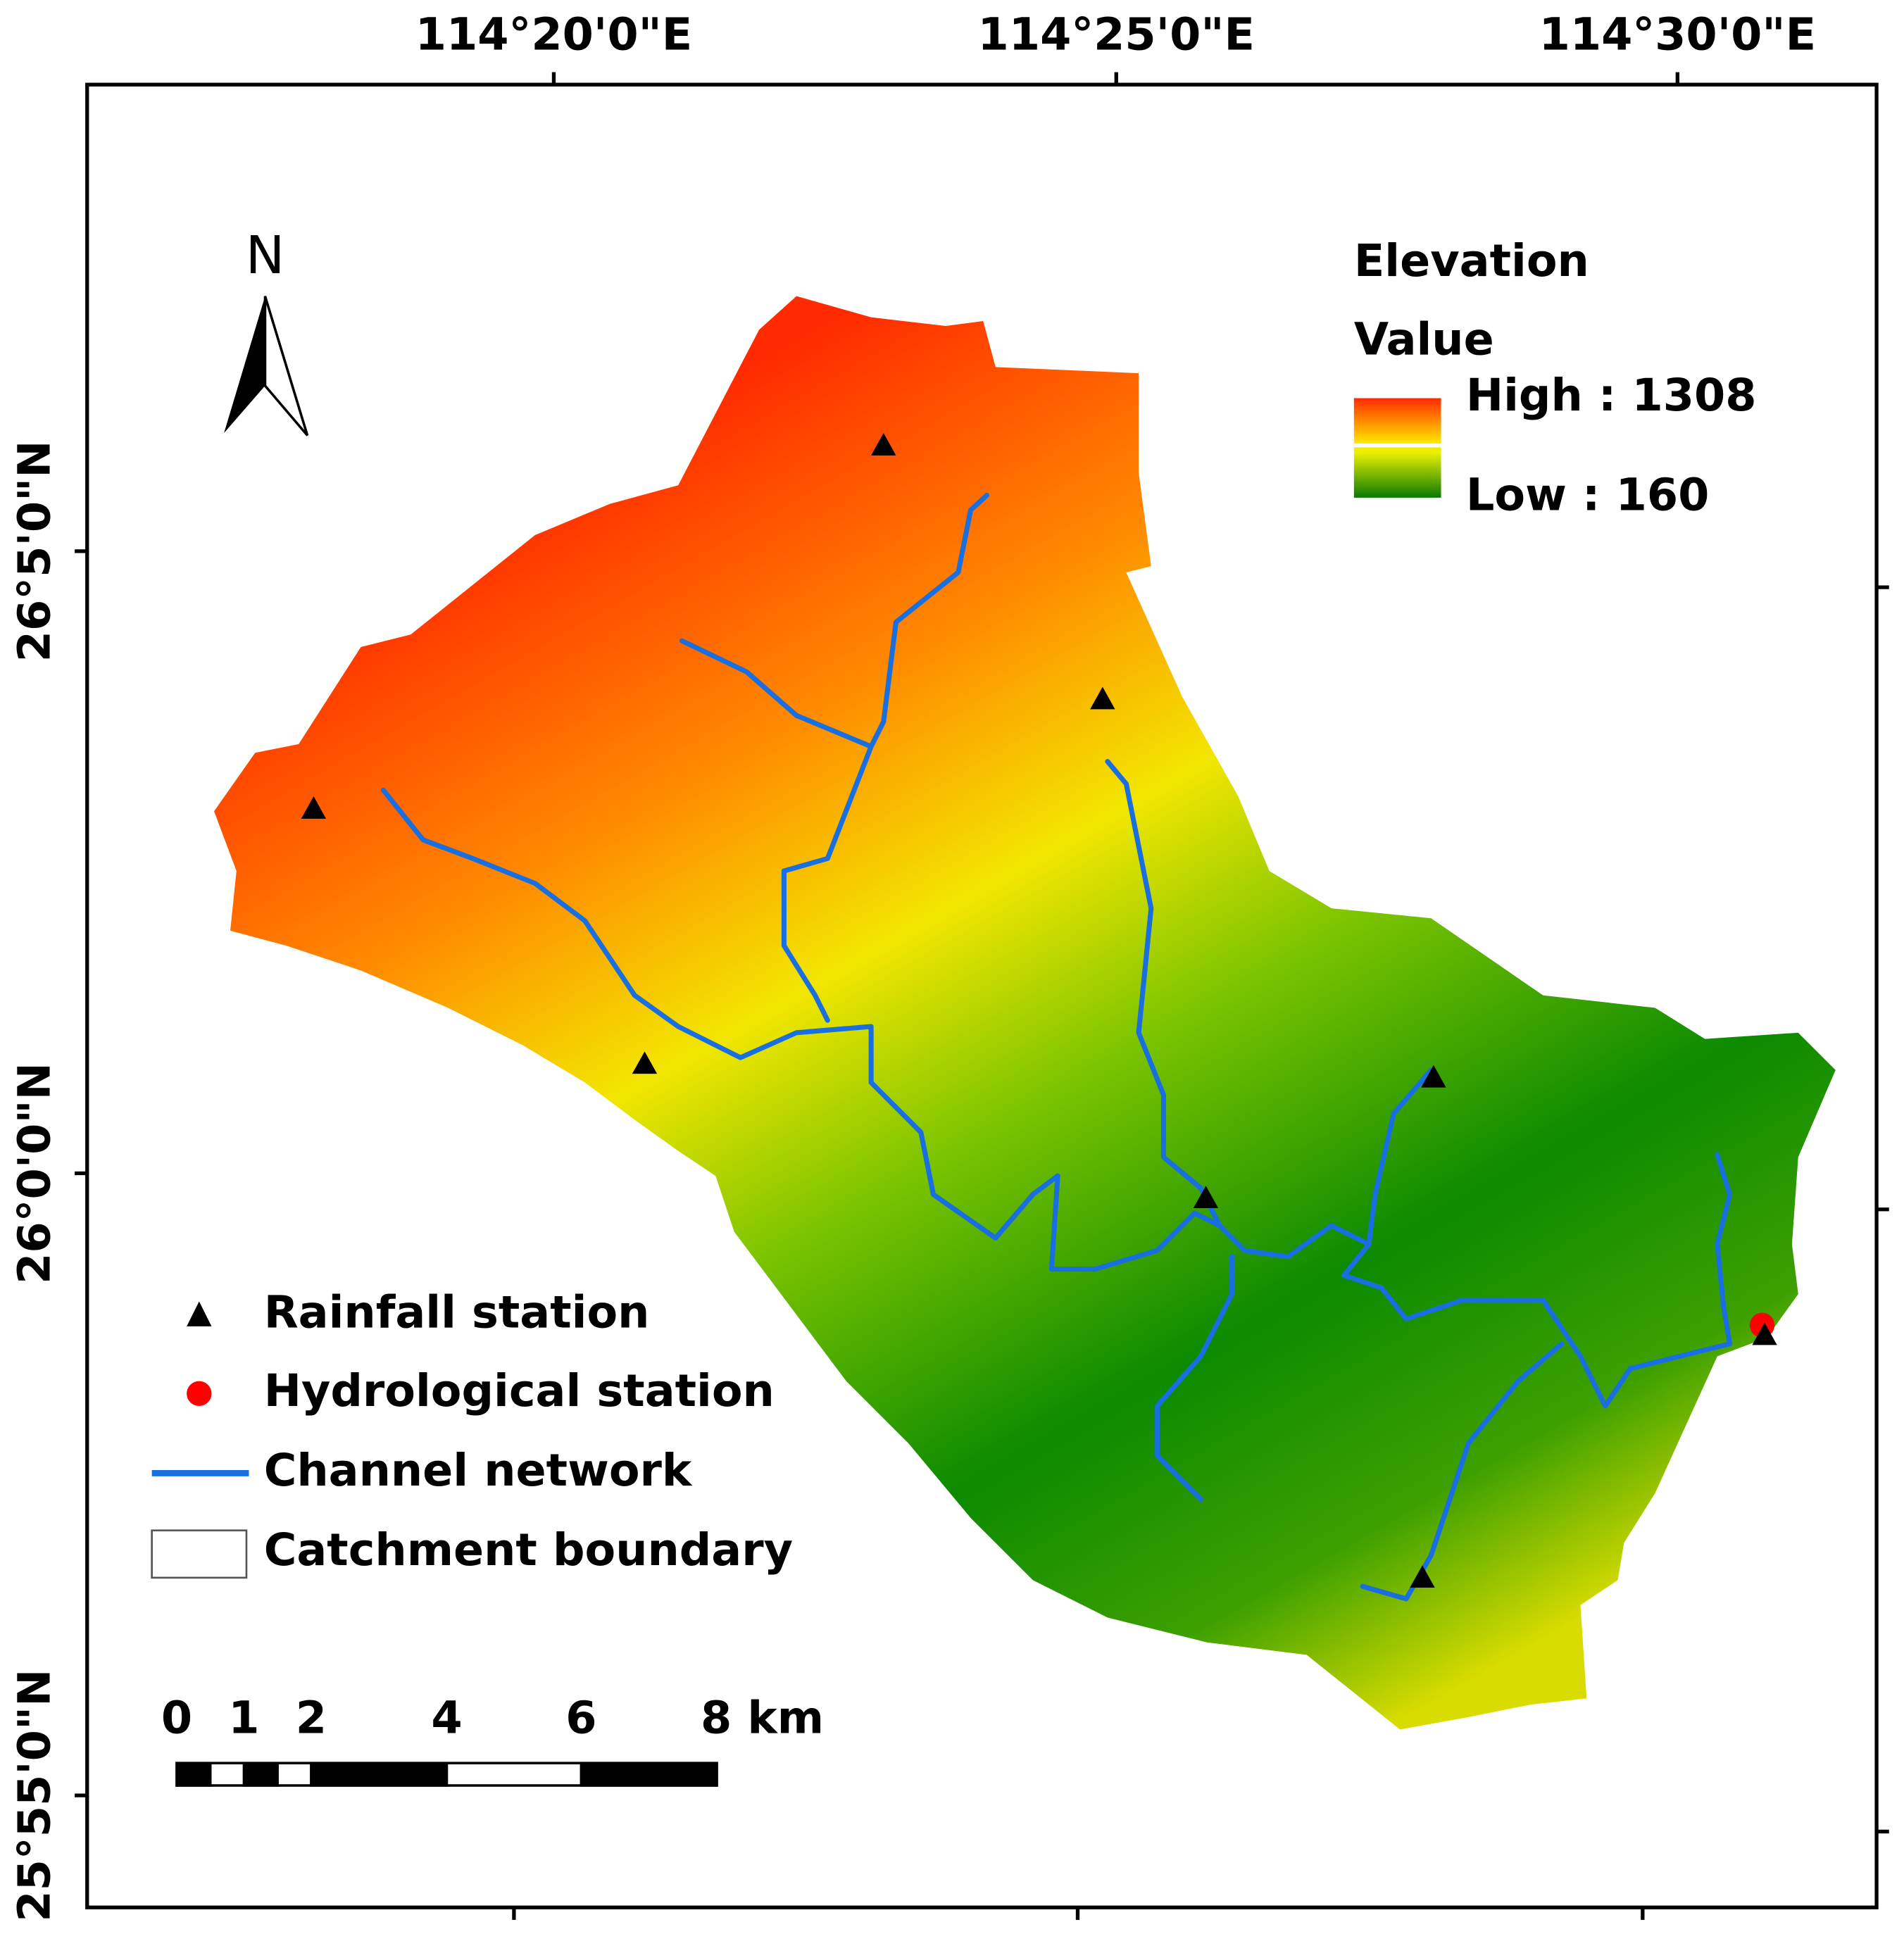 This screenshot has height=1946, width=1904. What do you see at coordinates (762, 1719) in the screenshot?
I see `scale-label: 8 km` at bounding box center [762, 1719].